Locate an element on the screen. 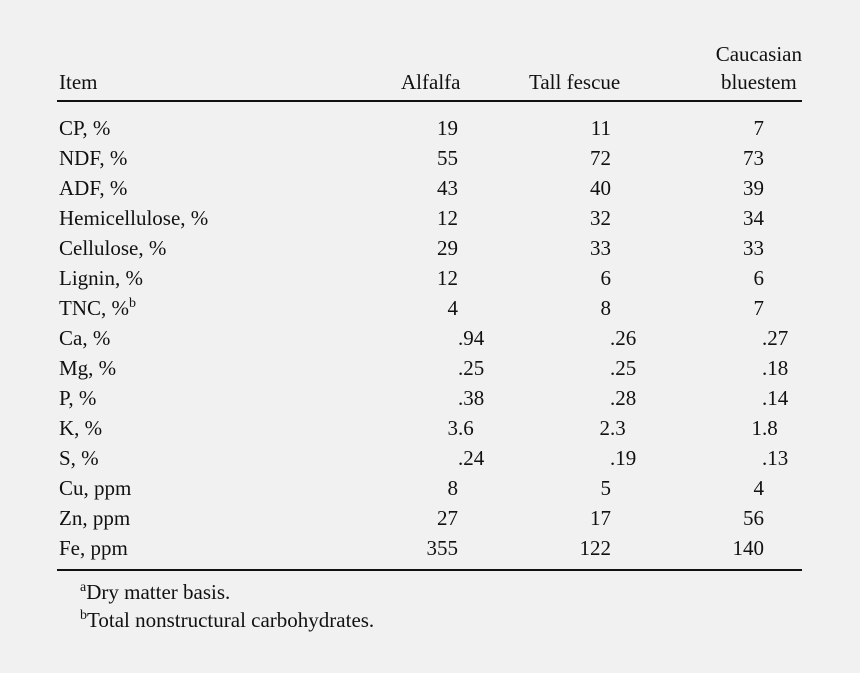 Image resolution: width=860 pixels, height=673 pixels. footnote-text: Total nonstructural carbohydrates. is located at coordinates (231, 620).